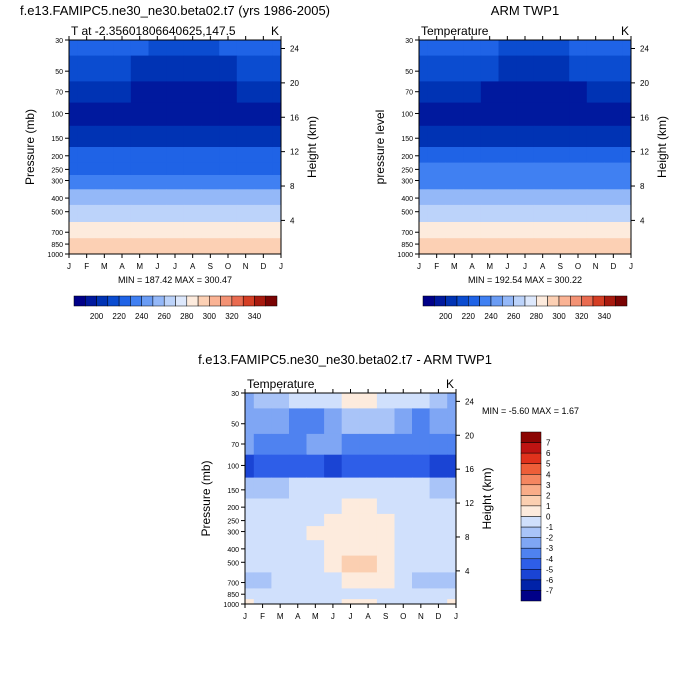 This screenshot has height=700, width=700. What do you see at coordinates (263, 266) in the screenshot?
I see `x-tick-label: D` at bounding box center [263, 266].